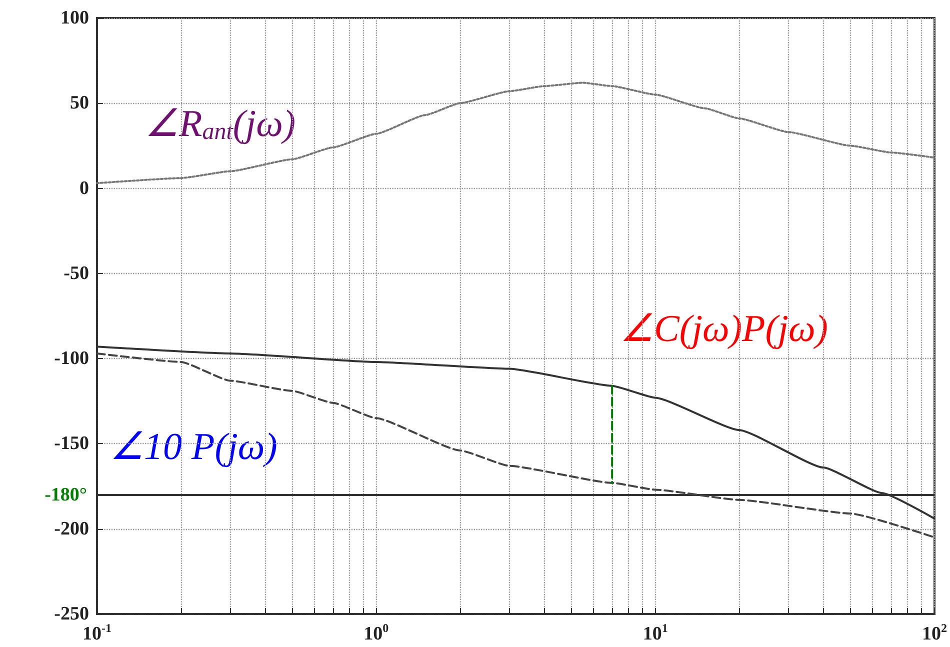 This screenshot has width=950, height=647. What do you see at coordinates (84, 188) in the screenshot?
I see `y-tick-label: 0` at bounding box center [84, 188].